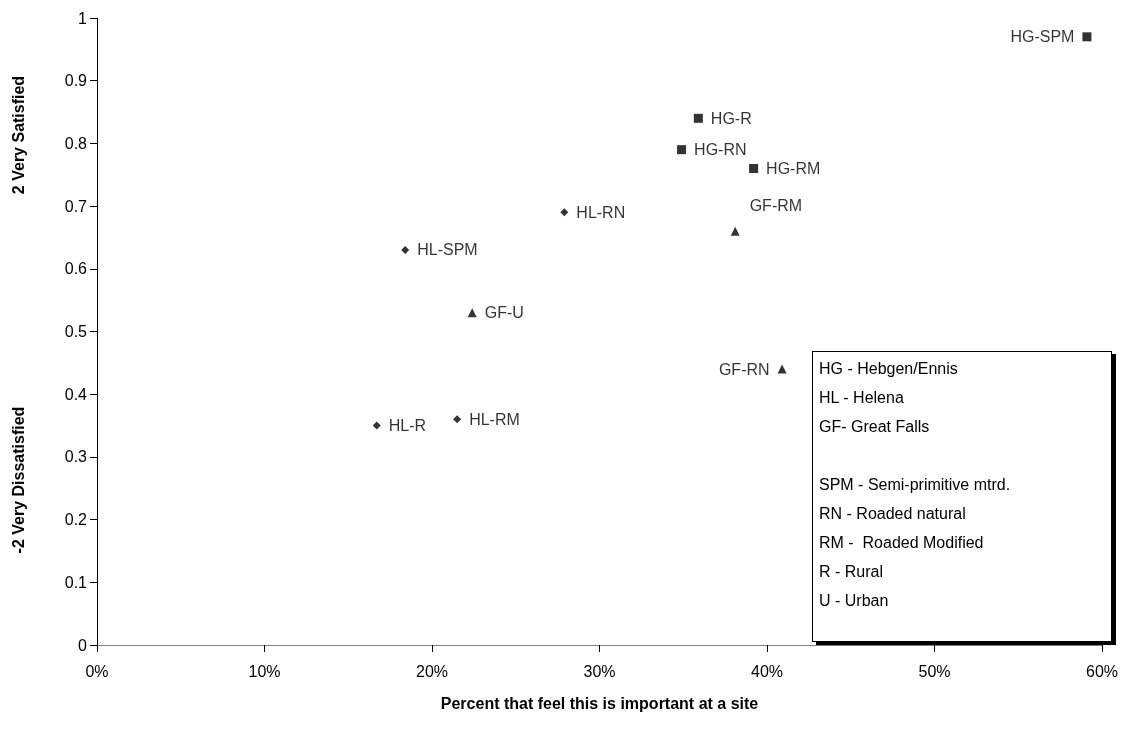 This screenshot has height=730, width=1135. What do you see at coordinates (494, 419) in the screenshot?
I see `annotation: HL-RM` at bounding box center [494, 419].